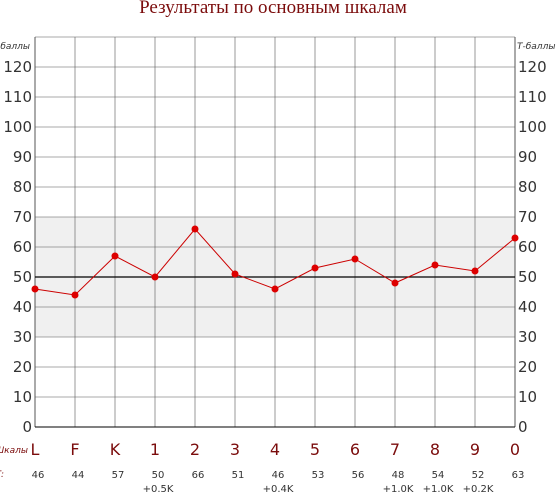 The image size is (556, 503). What do you see at coordinates (22, 397) in the screenshot?
I see `y-tick-left: 10` at bounding box center [22, 397].